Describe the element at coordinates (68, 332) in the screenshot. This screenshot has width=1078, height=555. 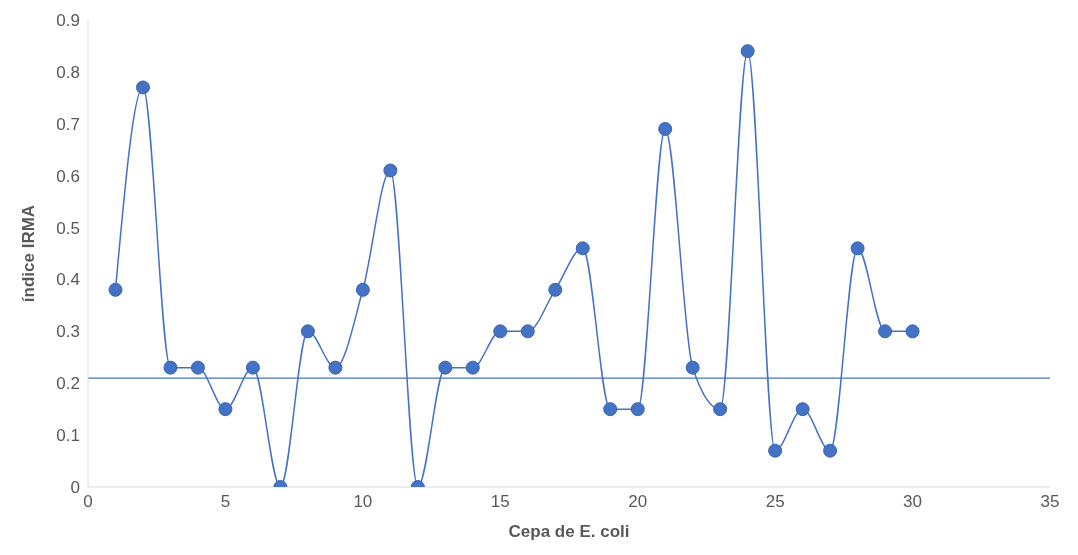
I see `y-tick-label: 0.3` at that location.